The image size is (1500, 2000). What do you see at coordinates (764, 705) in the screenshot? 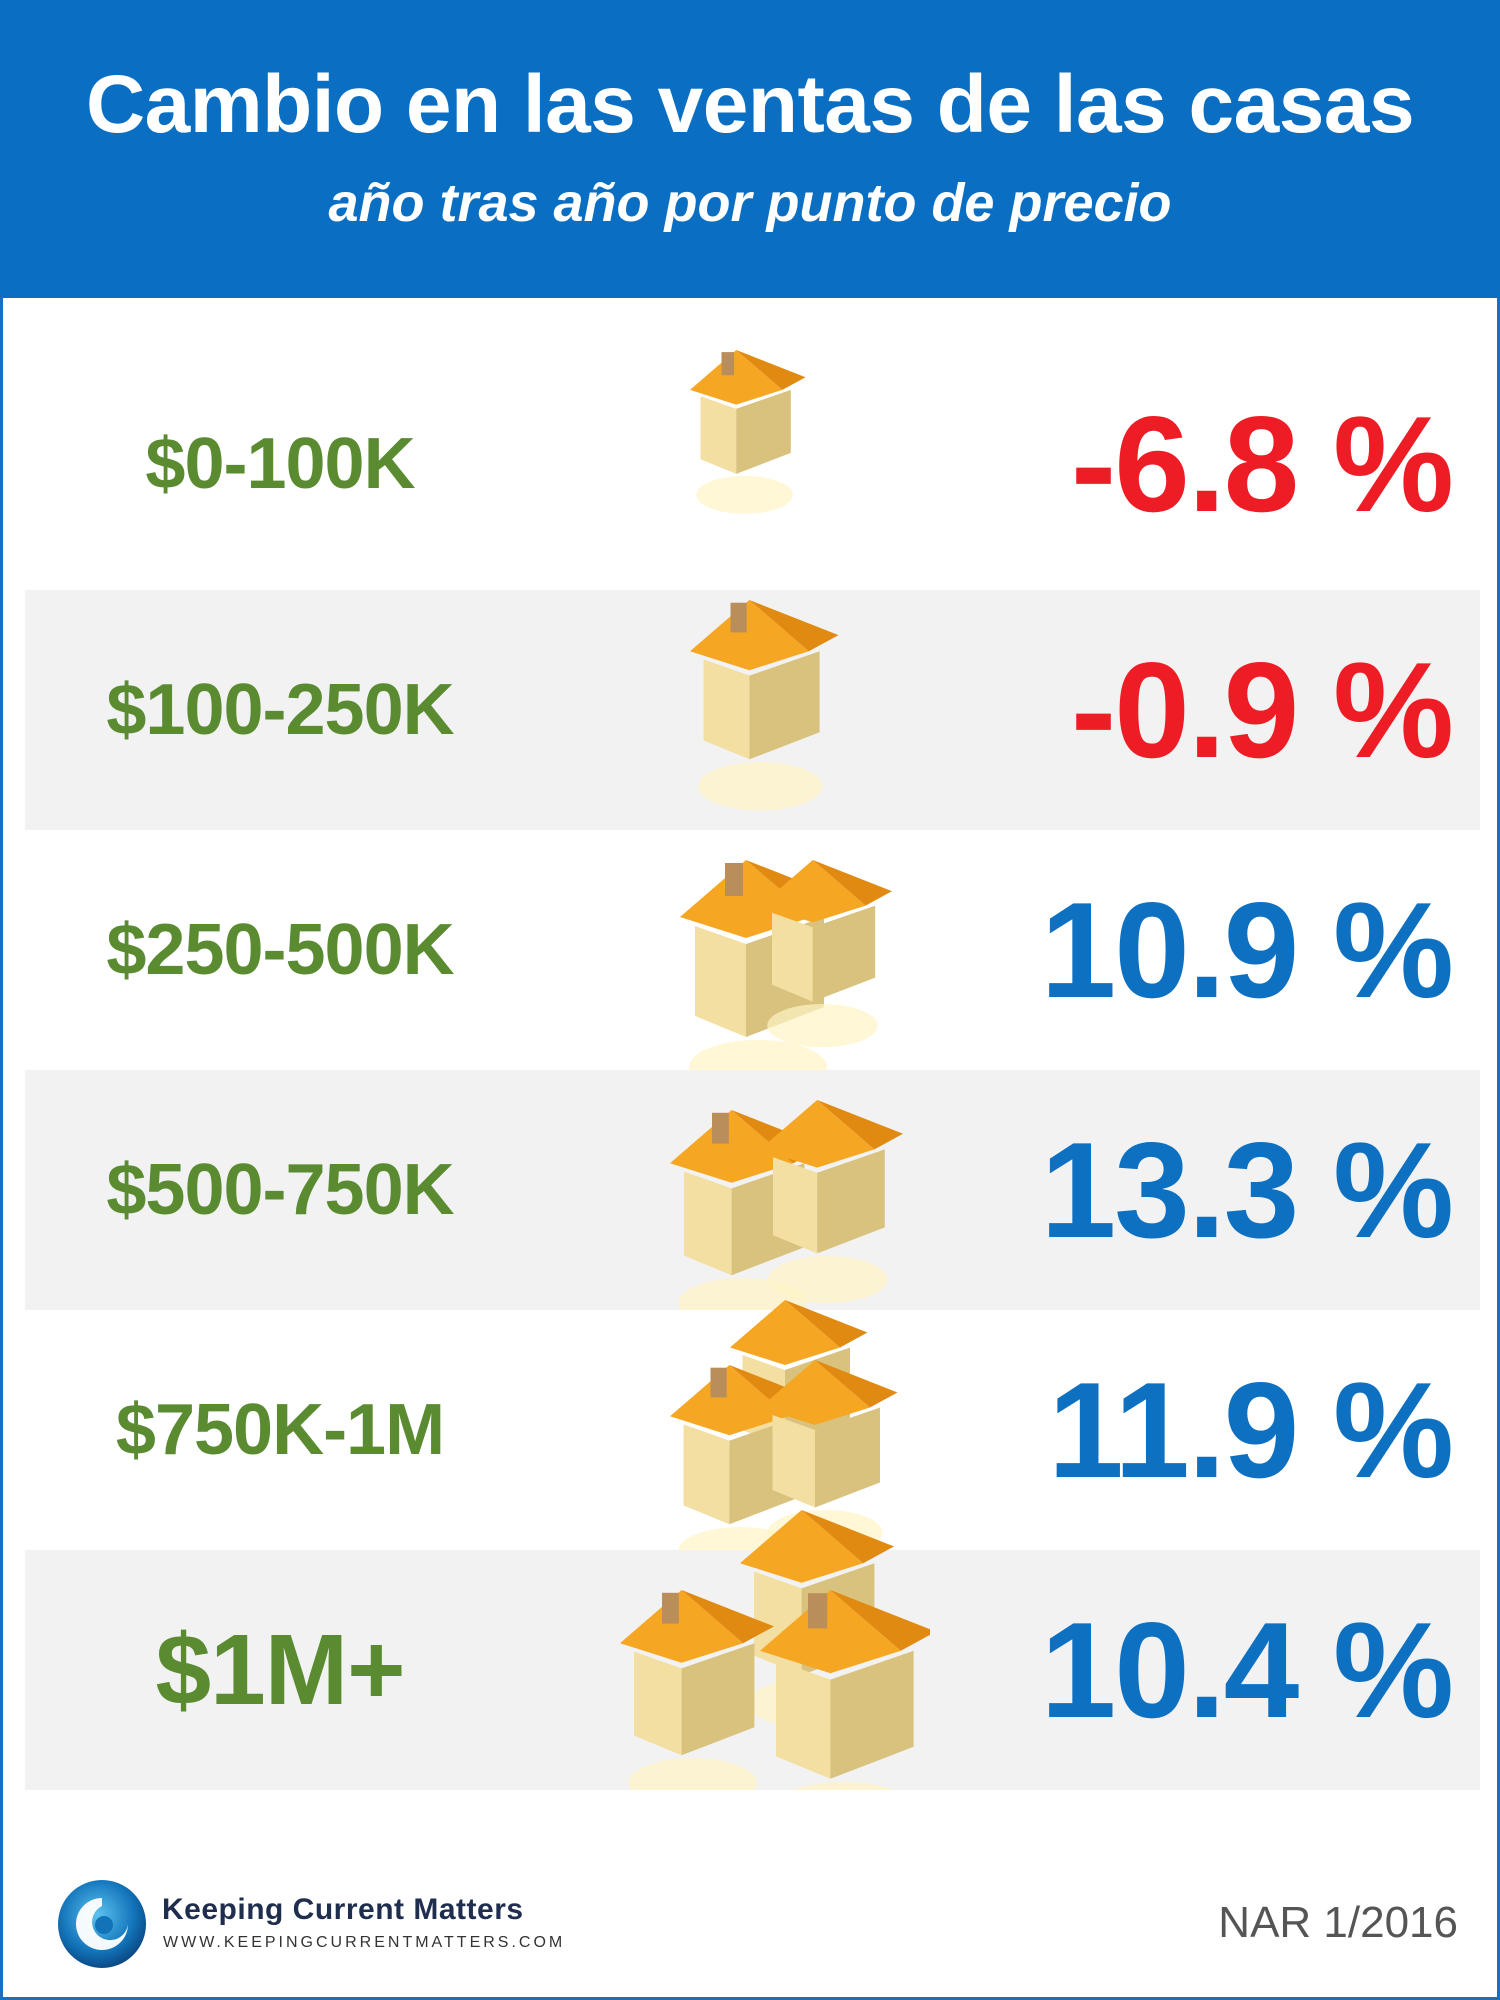
I see `single-house-icon` at bounding box center [764, 705].